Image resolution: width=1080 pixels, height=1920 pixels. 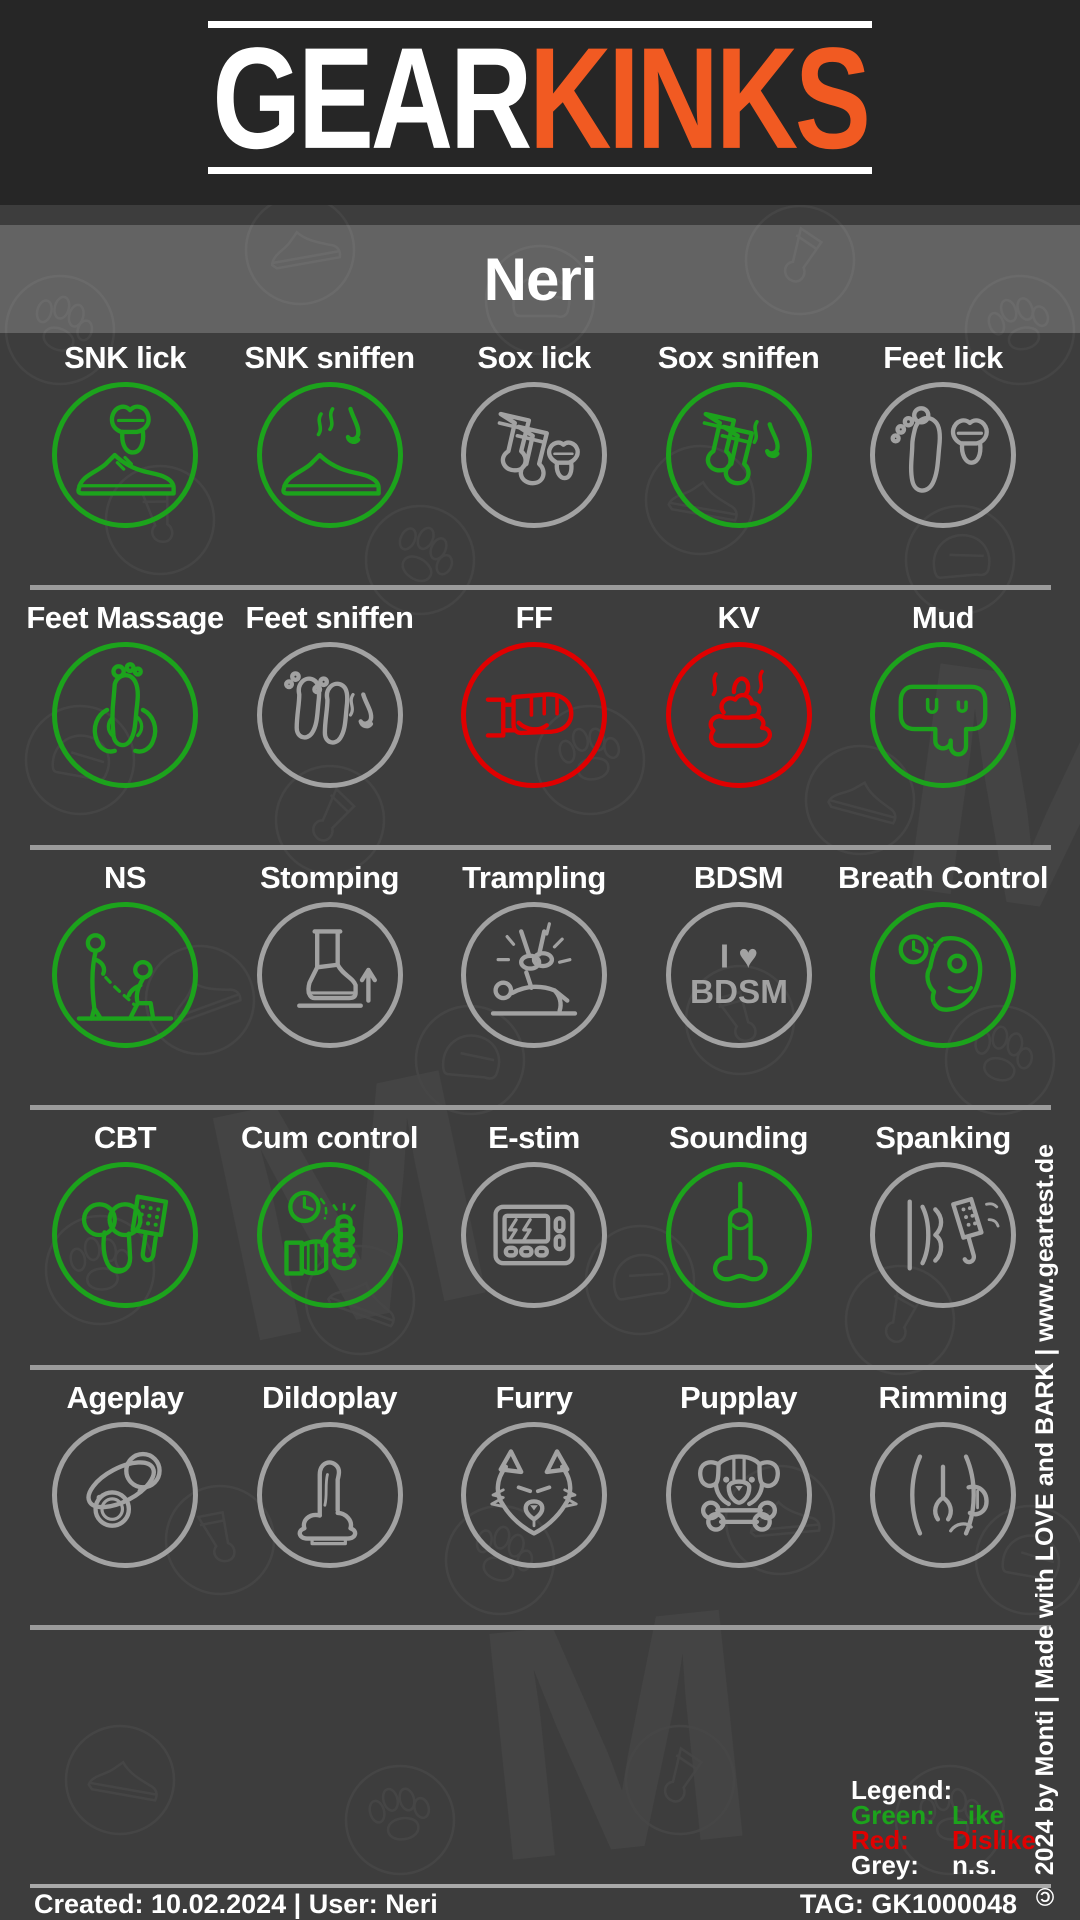 I want to click on dildo-icon, so click(x=329, y=1495).